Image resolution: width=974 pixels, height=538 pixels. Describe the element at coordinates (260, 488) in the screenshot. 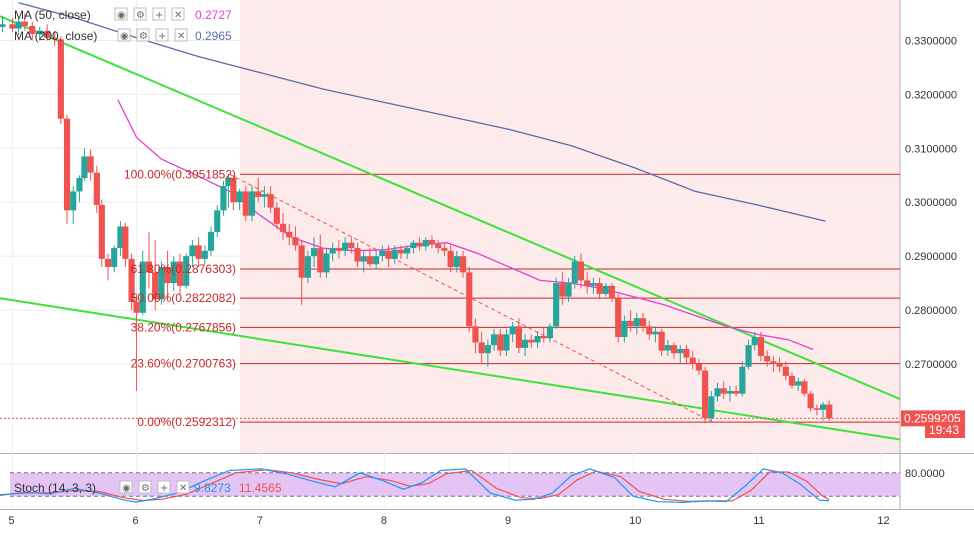

I see `stoch-d-value: 11.4565` at that location.